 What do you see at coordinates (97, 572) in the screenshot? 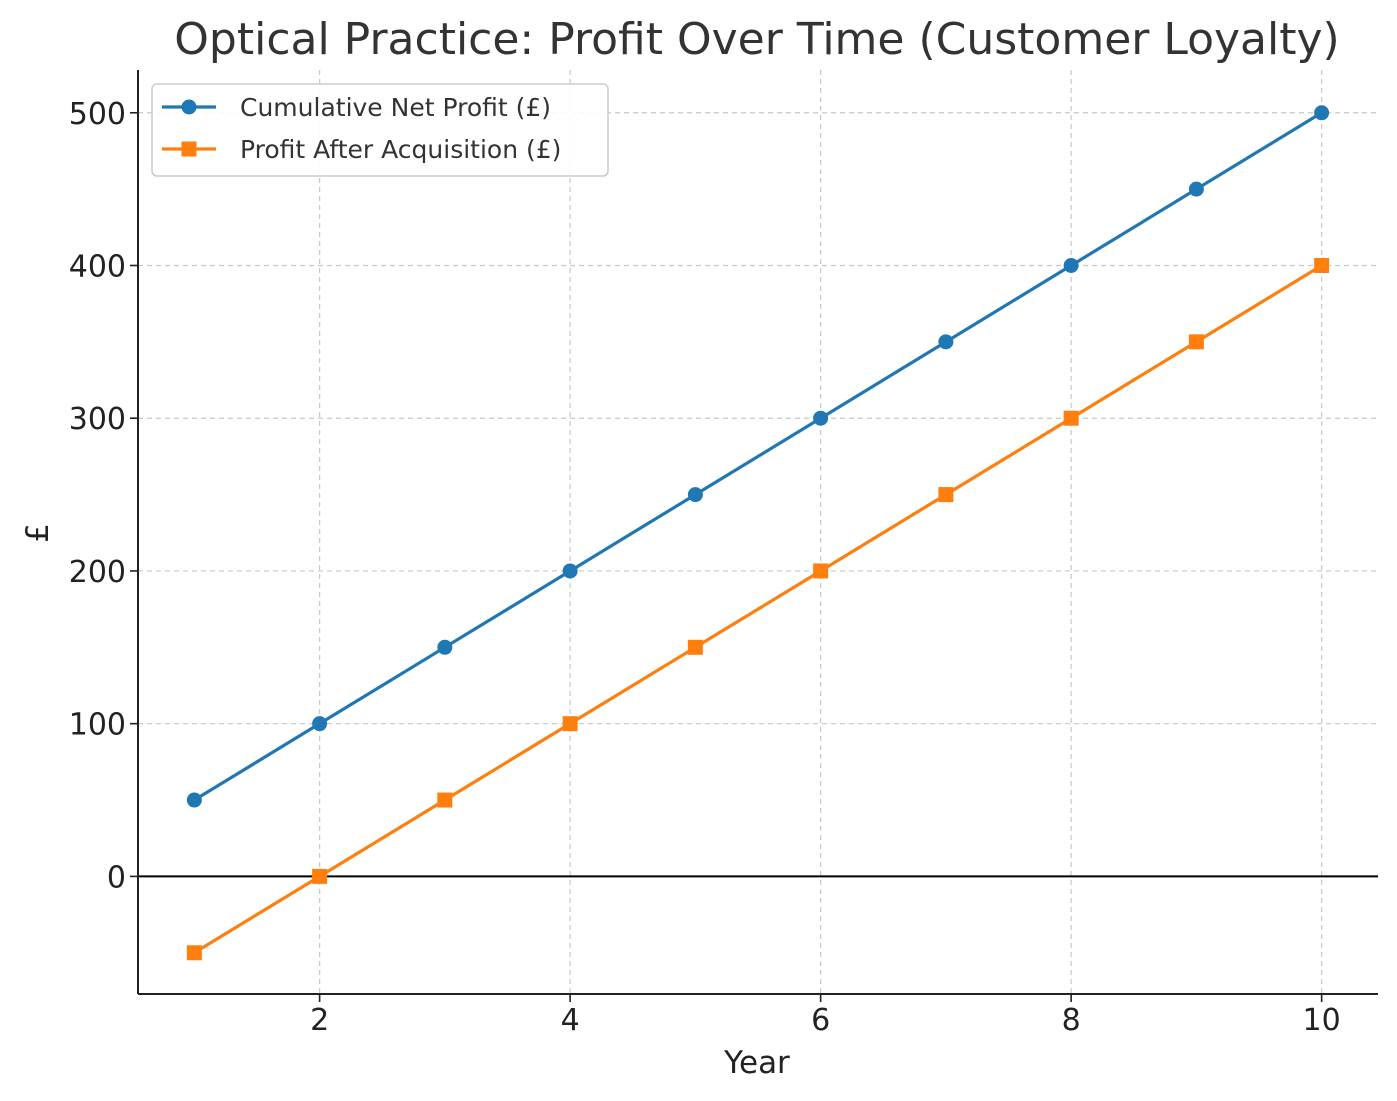
I see `y-tick-label: 200` at bounding box center [97, 572].